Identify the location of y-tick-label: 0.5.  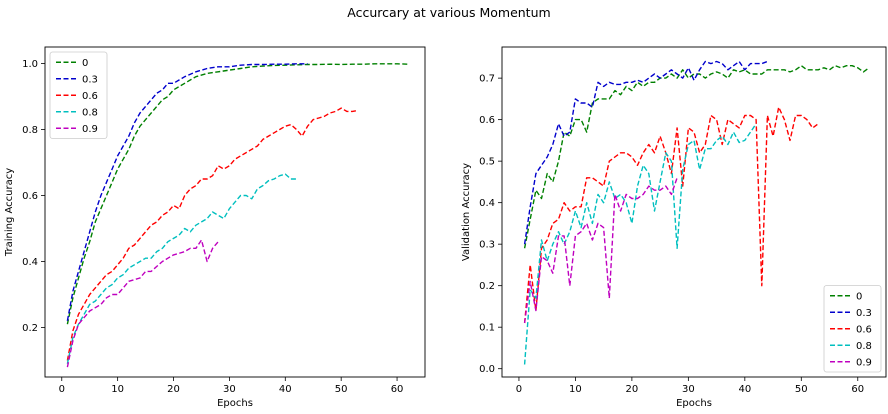
(487, 162).